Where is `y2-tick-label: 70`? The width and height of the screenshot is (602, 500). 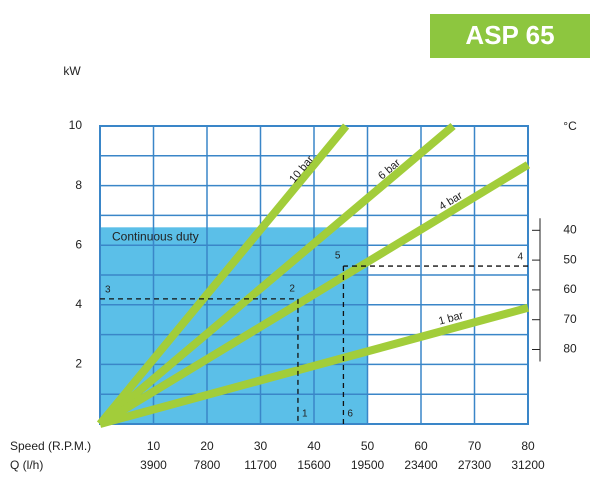
y2-tick-label: 70 is located at coordinates (570, 319).